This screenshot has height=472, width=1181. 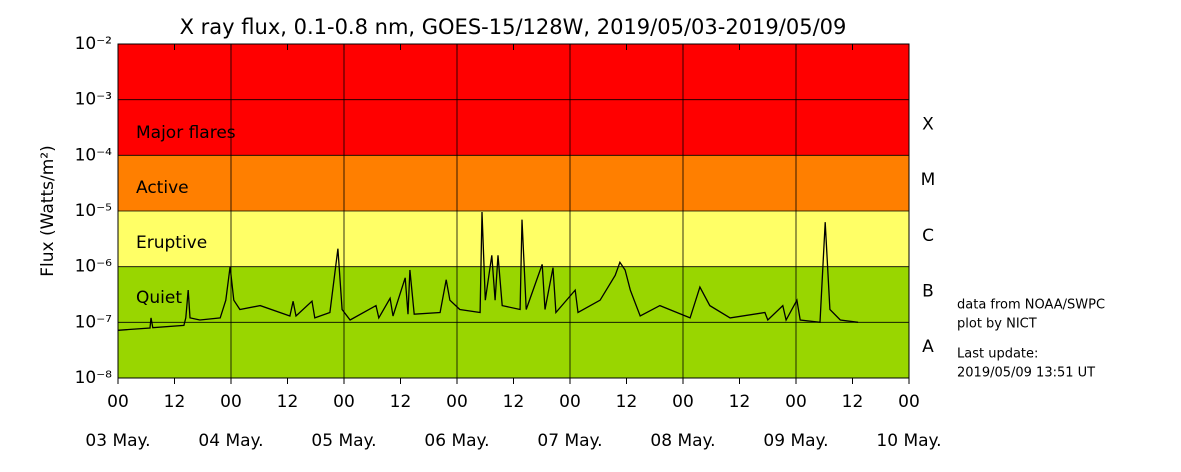 What do you see at coordinates (908, 441) in the screenshot?
I see `date-label: 10 May.` at bounding box center [908, 441].